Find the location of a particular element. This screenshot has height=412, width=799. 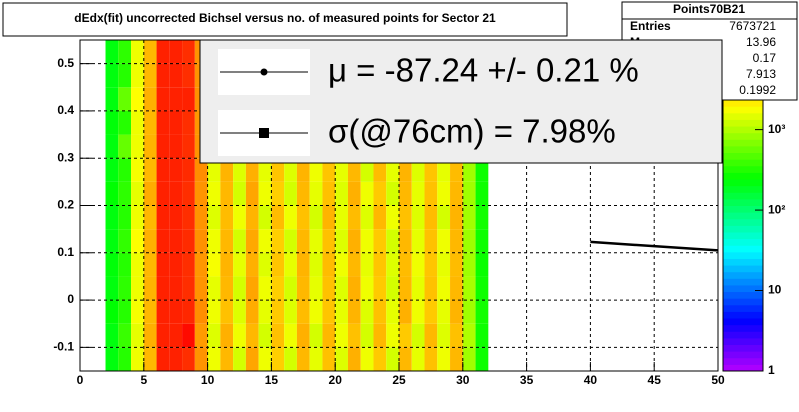

stats-value: 0.1992 is located at coordinates (757, 90).